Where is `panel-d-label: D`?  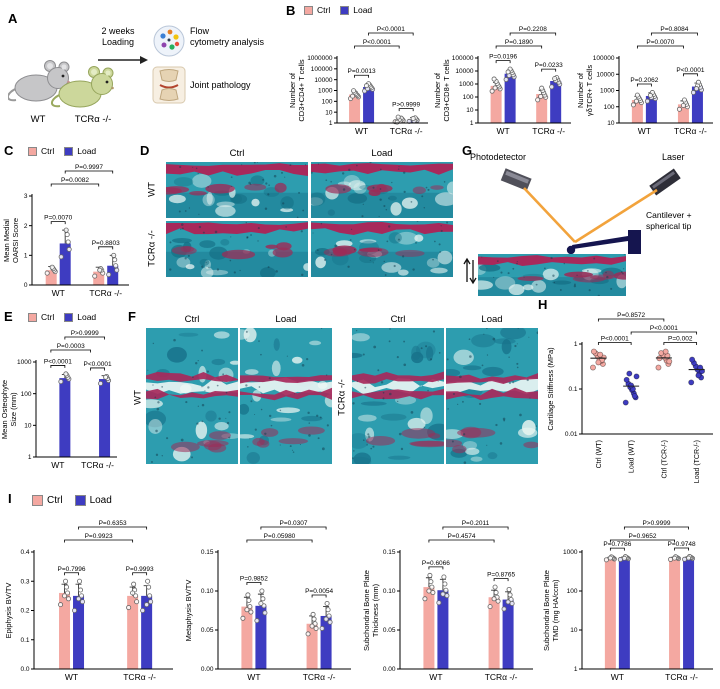
panel-d-label: D is located at coordinates (145, 150).